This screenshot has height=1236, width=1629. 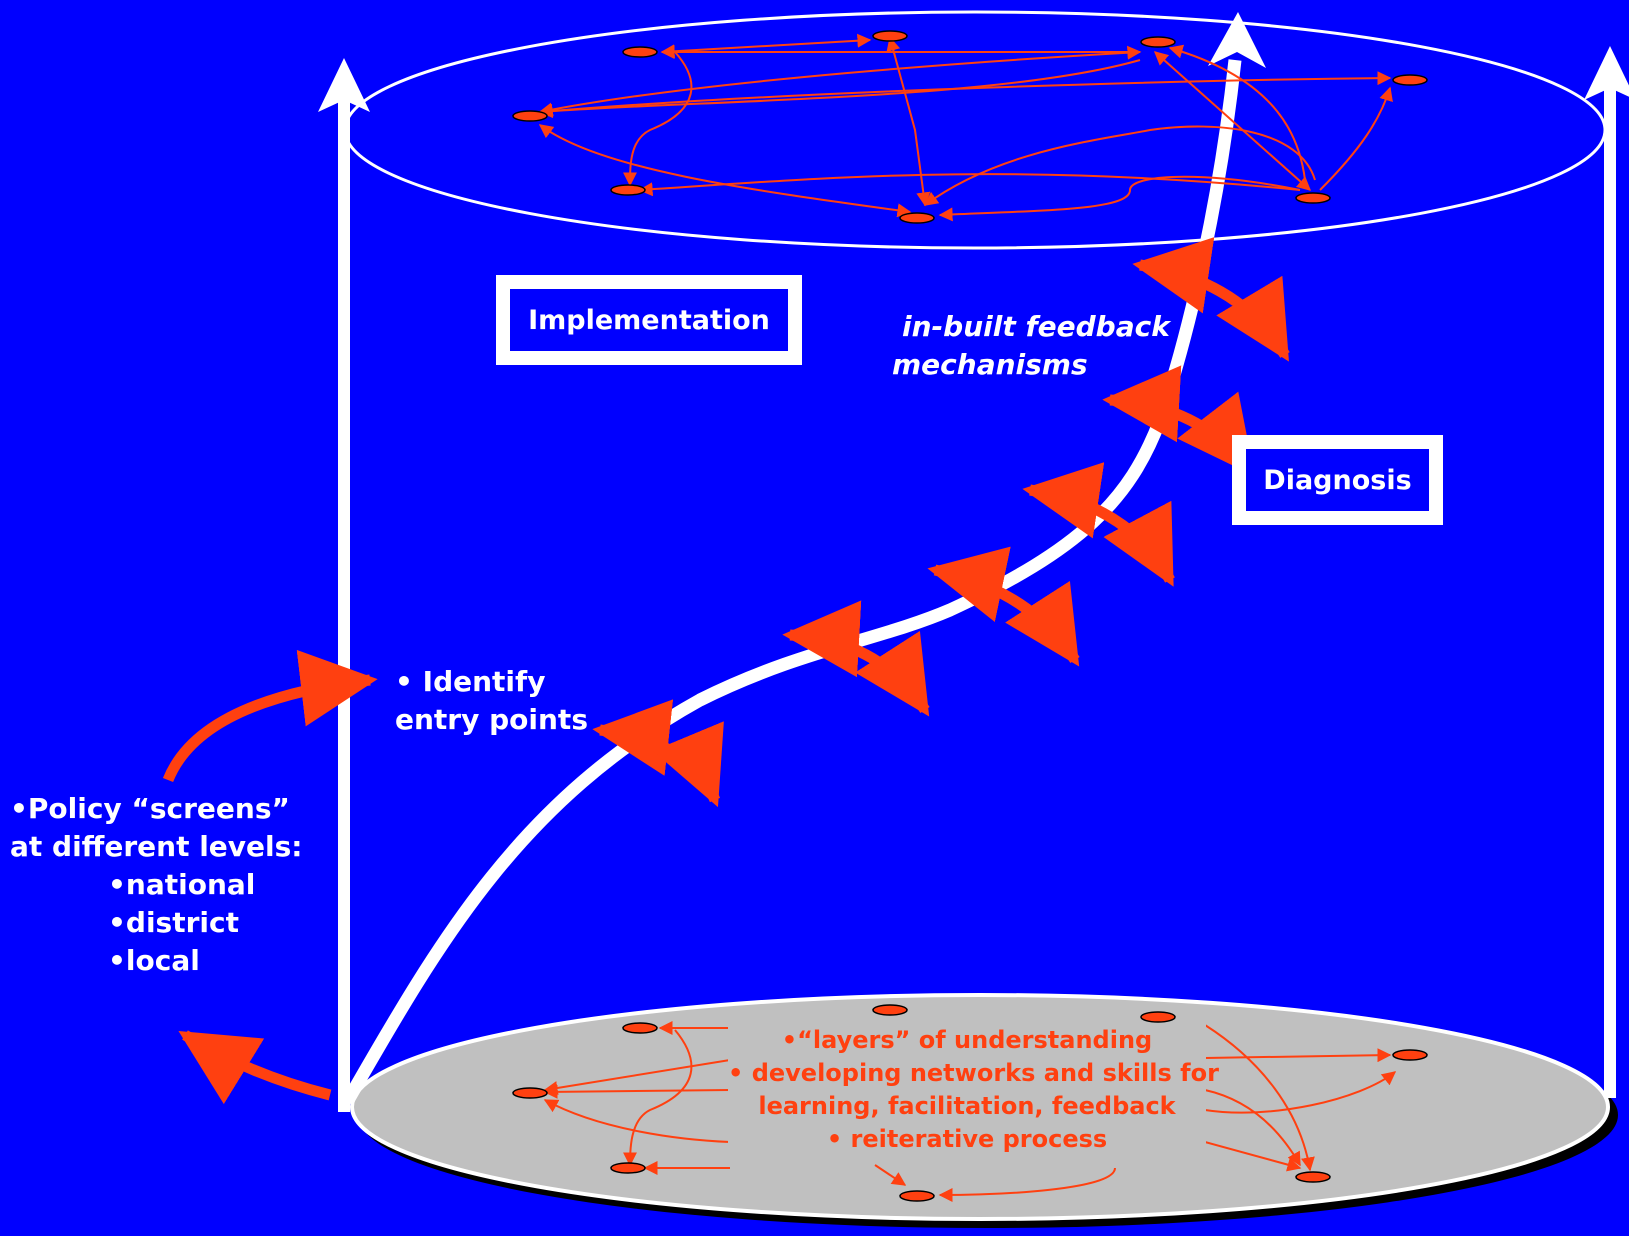 What do you see at coordinates (344, 585) in the screenshot?
I see `left-vertical-arrow` at bounding box center [344, 585].